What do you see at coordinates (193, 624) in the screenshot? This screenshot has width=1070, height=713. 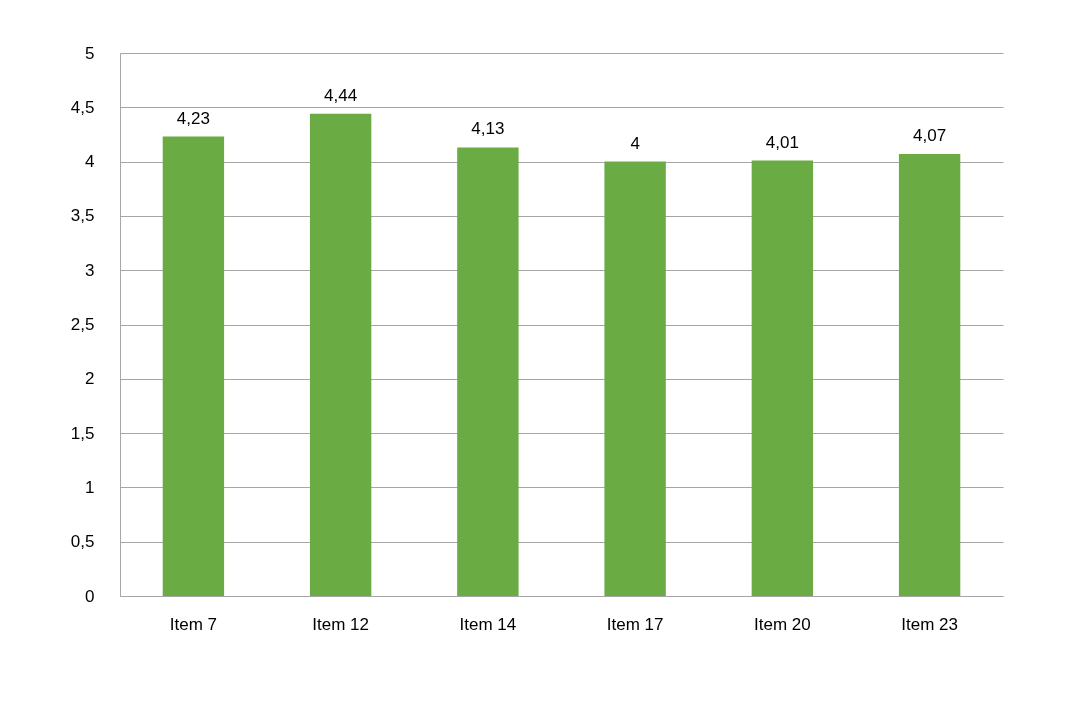 I see `x-tick-label: Item 7` at bounding box center [193, 624].